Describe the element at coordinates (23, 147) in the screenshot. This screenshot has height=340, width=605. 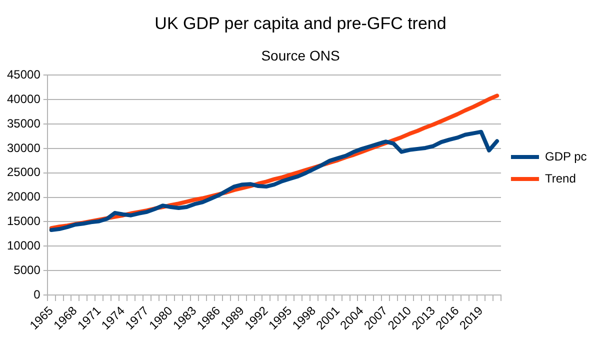
I see `y-tick-label: 30000` at that location.